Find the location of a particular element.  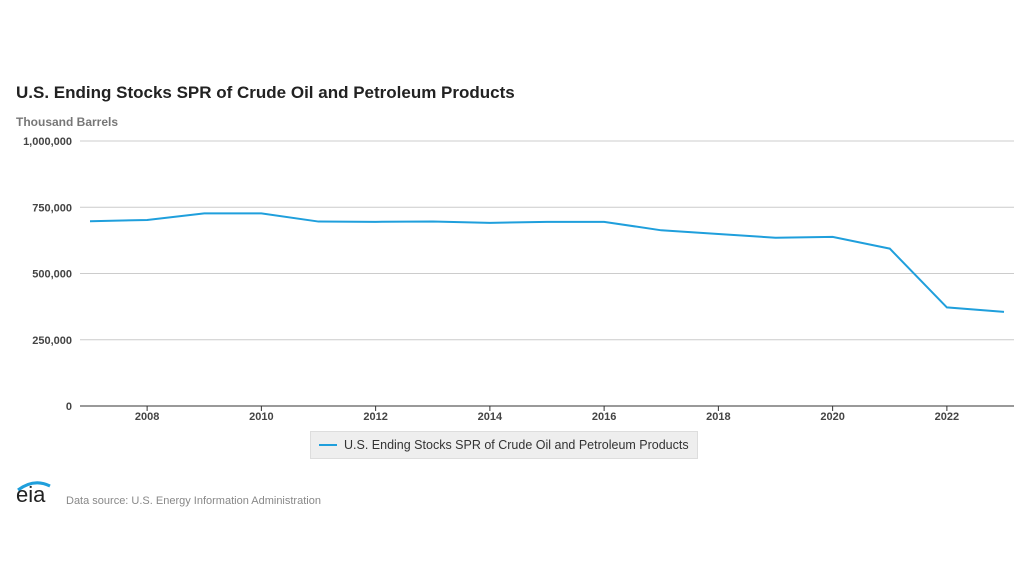

x-tick-label: 2012 is located at coordinates (375, 417).